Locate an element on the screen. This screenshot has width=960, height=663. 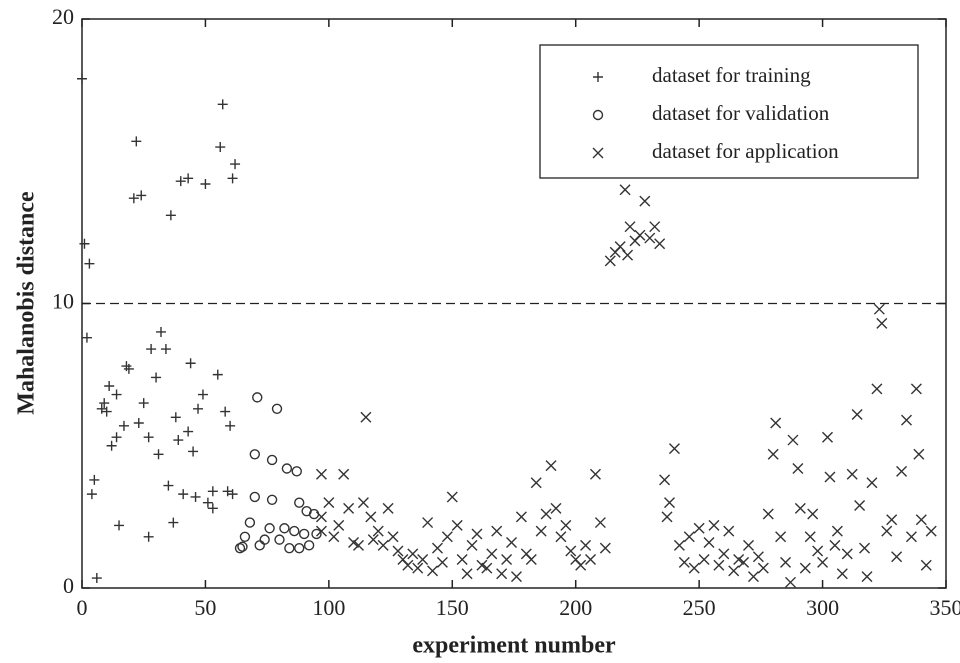
y-tick-label: 10 is located at coordinates (63, 301).